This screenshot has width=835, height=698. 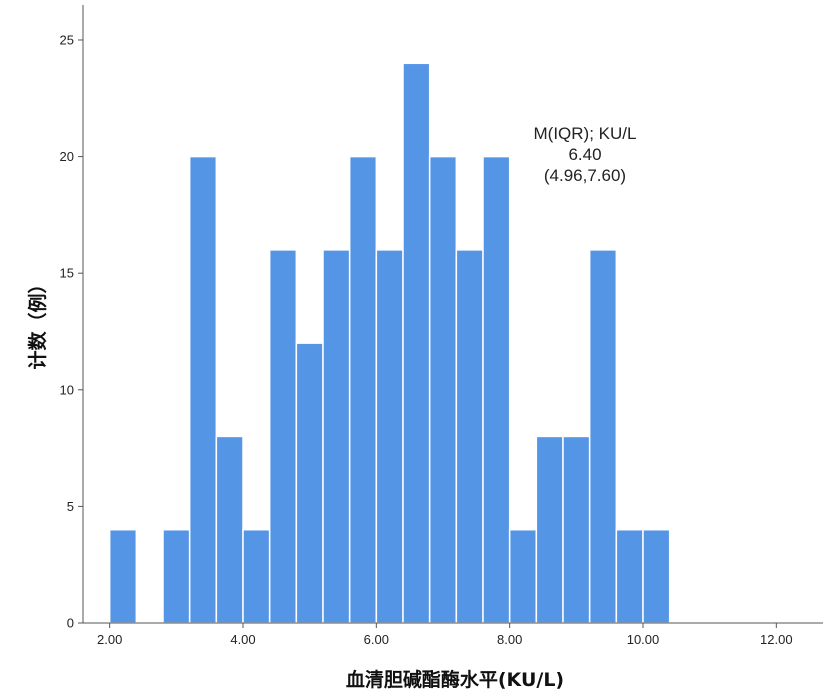 I want to click on x-tick-label: 6.00, so click(x=376, y=639).